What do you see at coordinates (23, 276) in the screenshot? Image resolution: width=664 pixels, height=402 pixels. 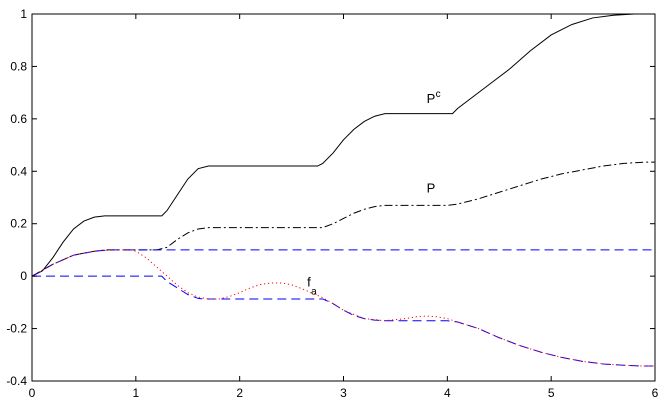 I see `y-tick-label: 0` at bounding box center [23, 276].